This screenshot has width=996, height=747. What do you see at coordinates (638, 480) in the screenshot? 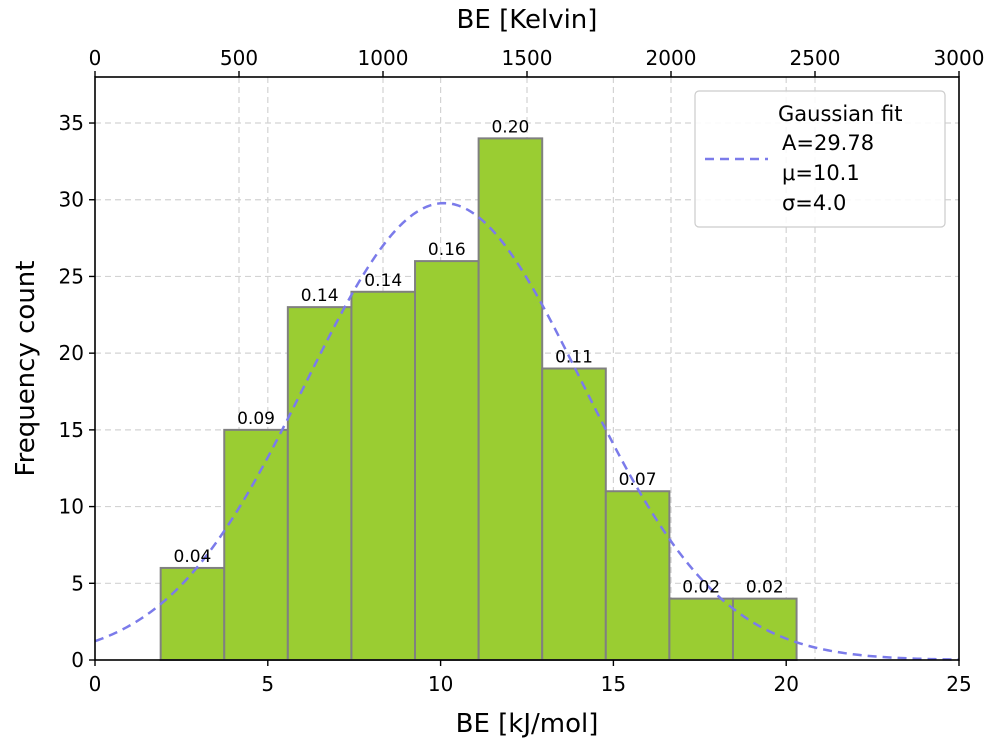
I see `bar-value-label: 0.07` at bounding box center [638, 480].